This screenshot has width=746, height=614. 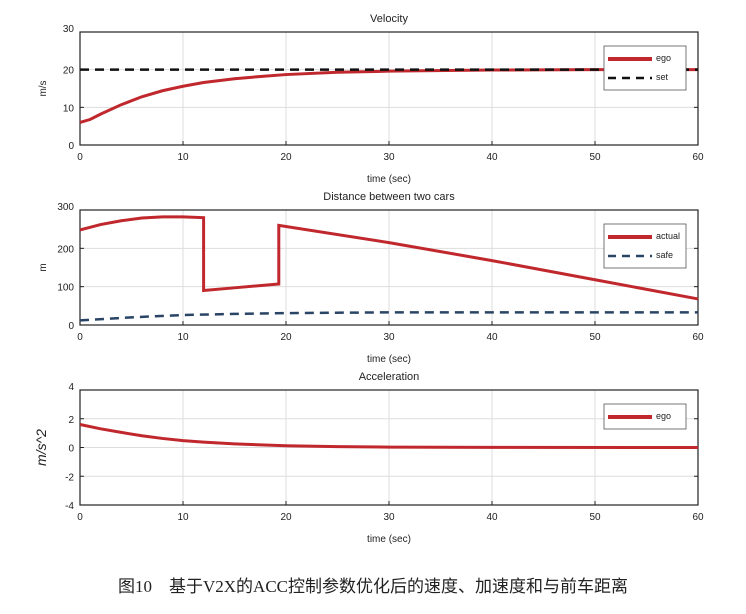 I want to click on legend-label: actual, so click(x=668, y=236).